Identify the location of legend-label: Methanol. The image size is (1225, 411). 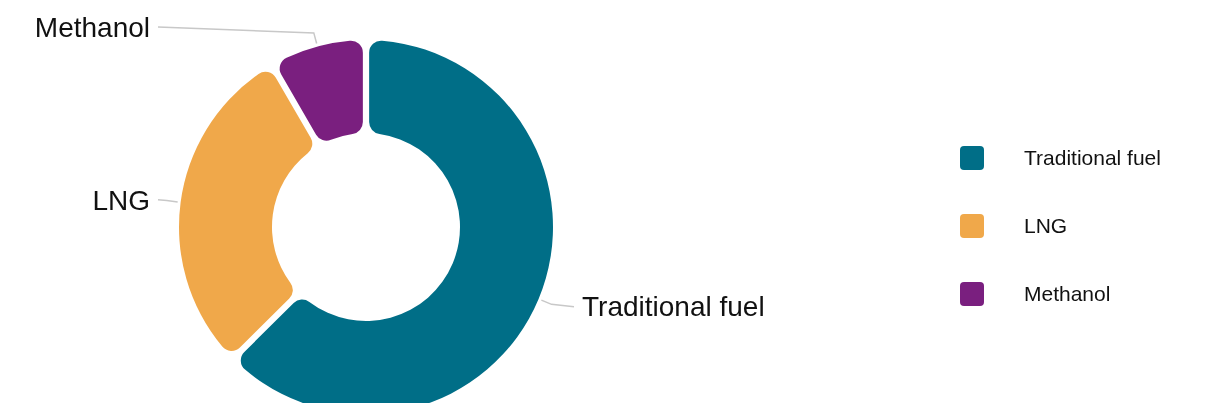
(1067, 294).